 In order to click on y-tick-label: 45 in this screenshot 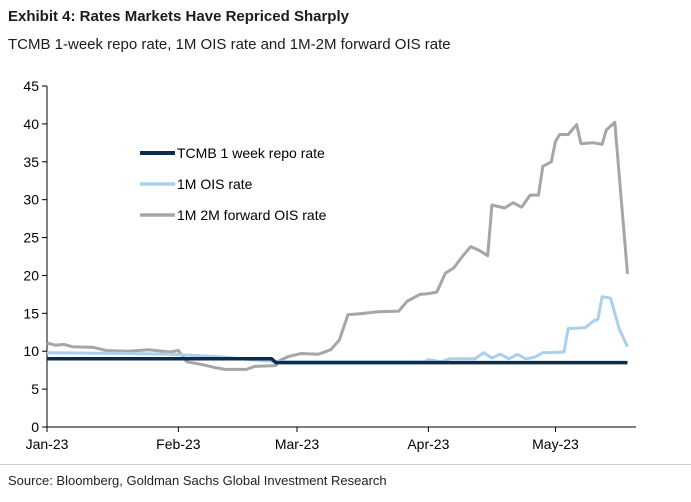, I will do `click(31, 86)`.